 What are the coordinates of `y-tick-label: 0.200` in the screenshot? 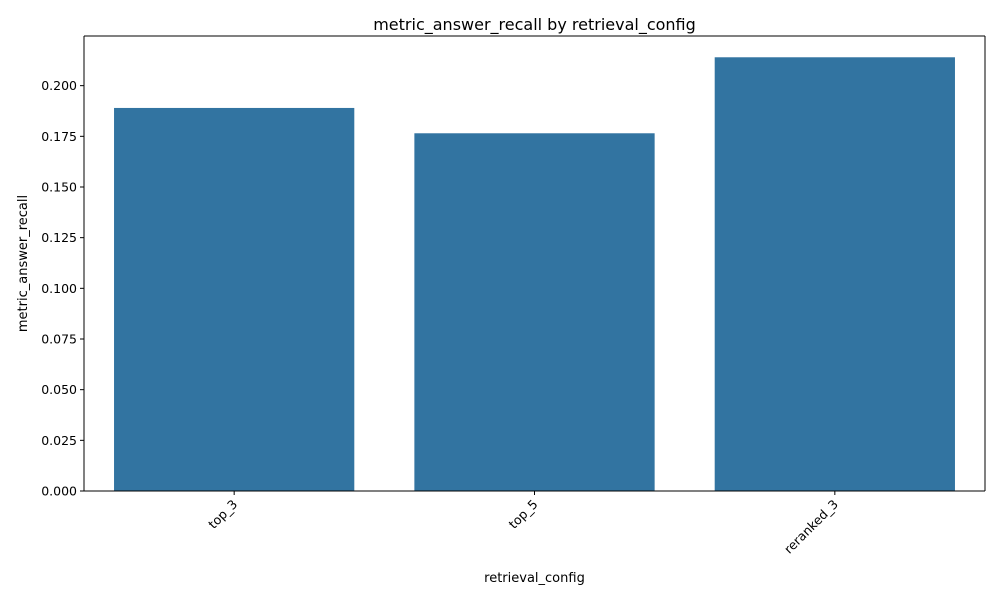 It's located at (59, 85).